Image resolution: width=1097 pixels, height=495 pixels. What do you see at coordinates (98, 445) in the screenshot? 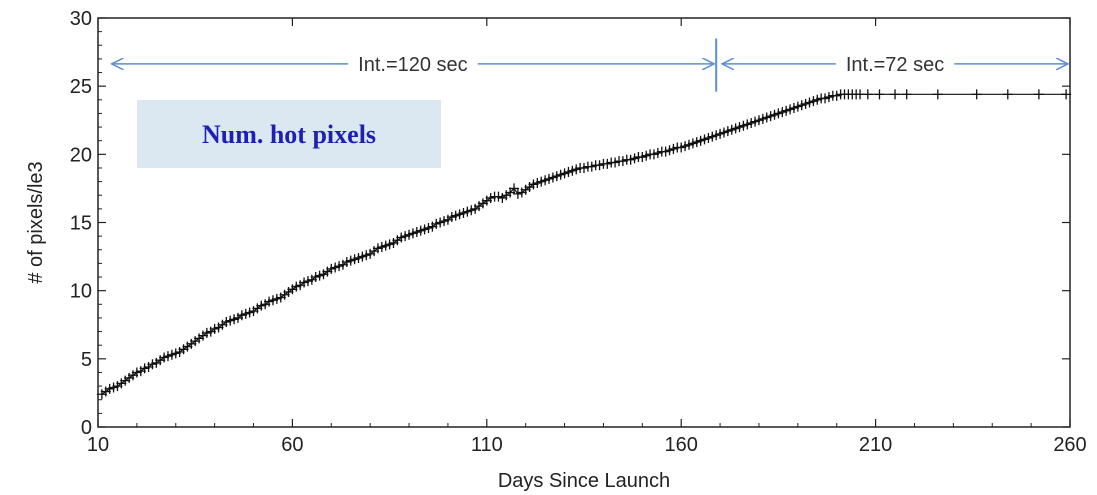
I see `x-tick-label: 10` at bounding box center [98, 445].